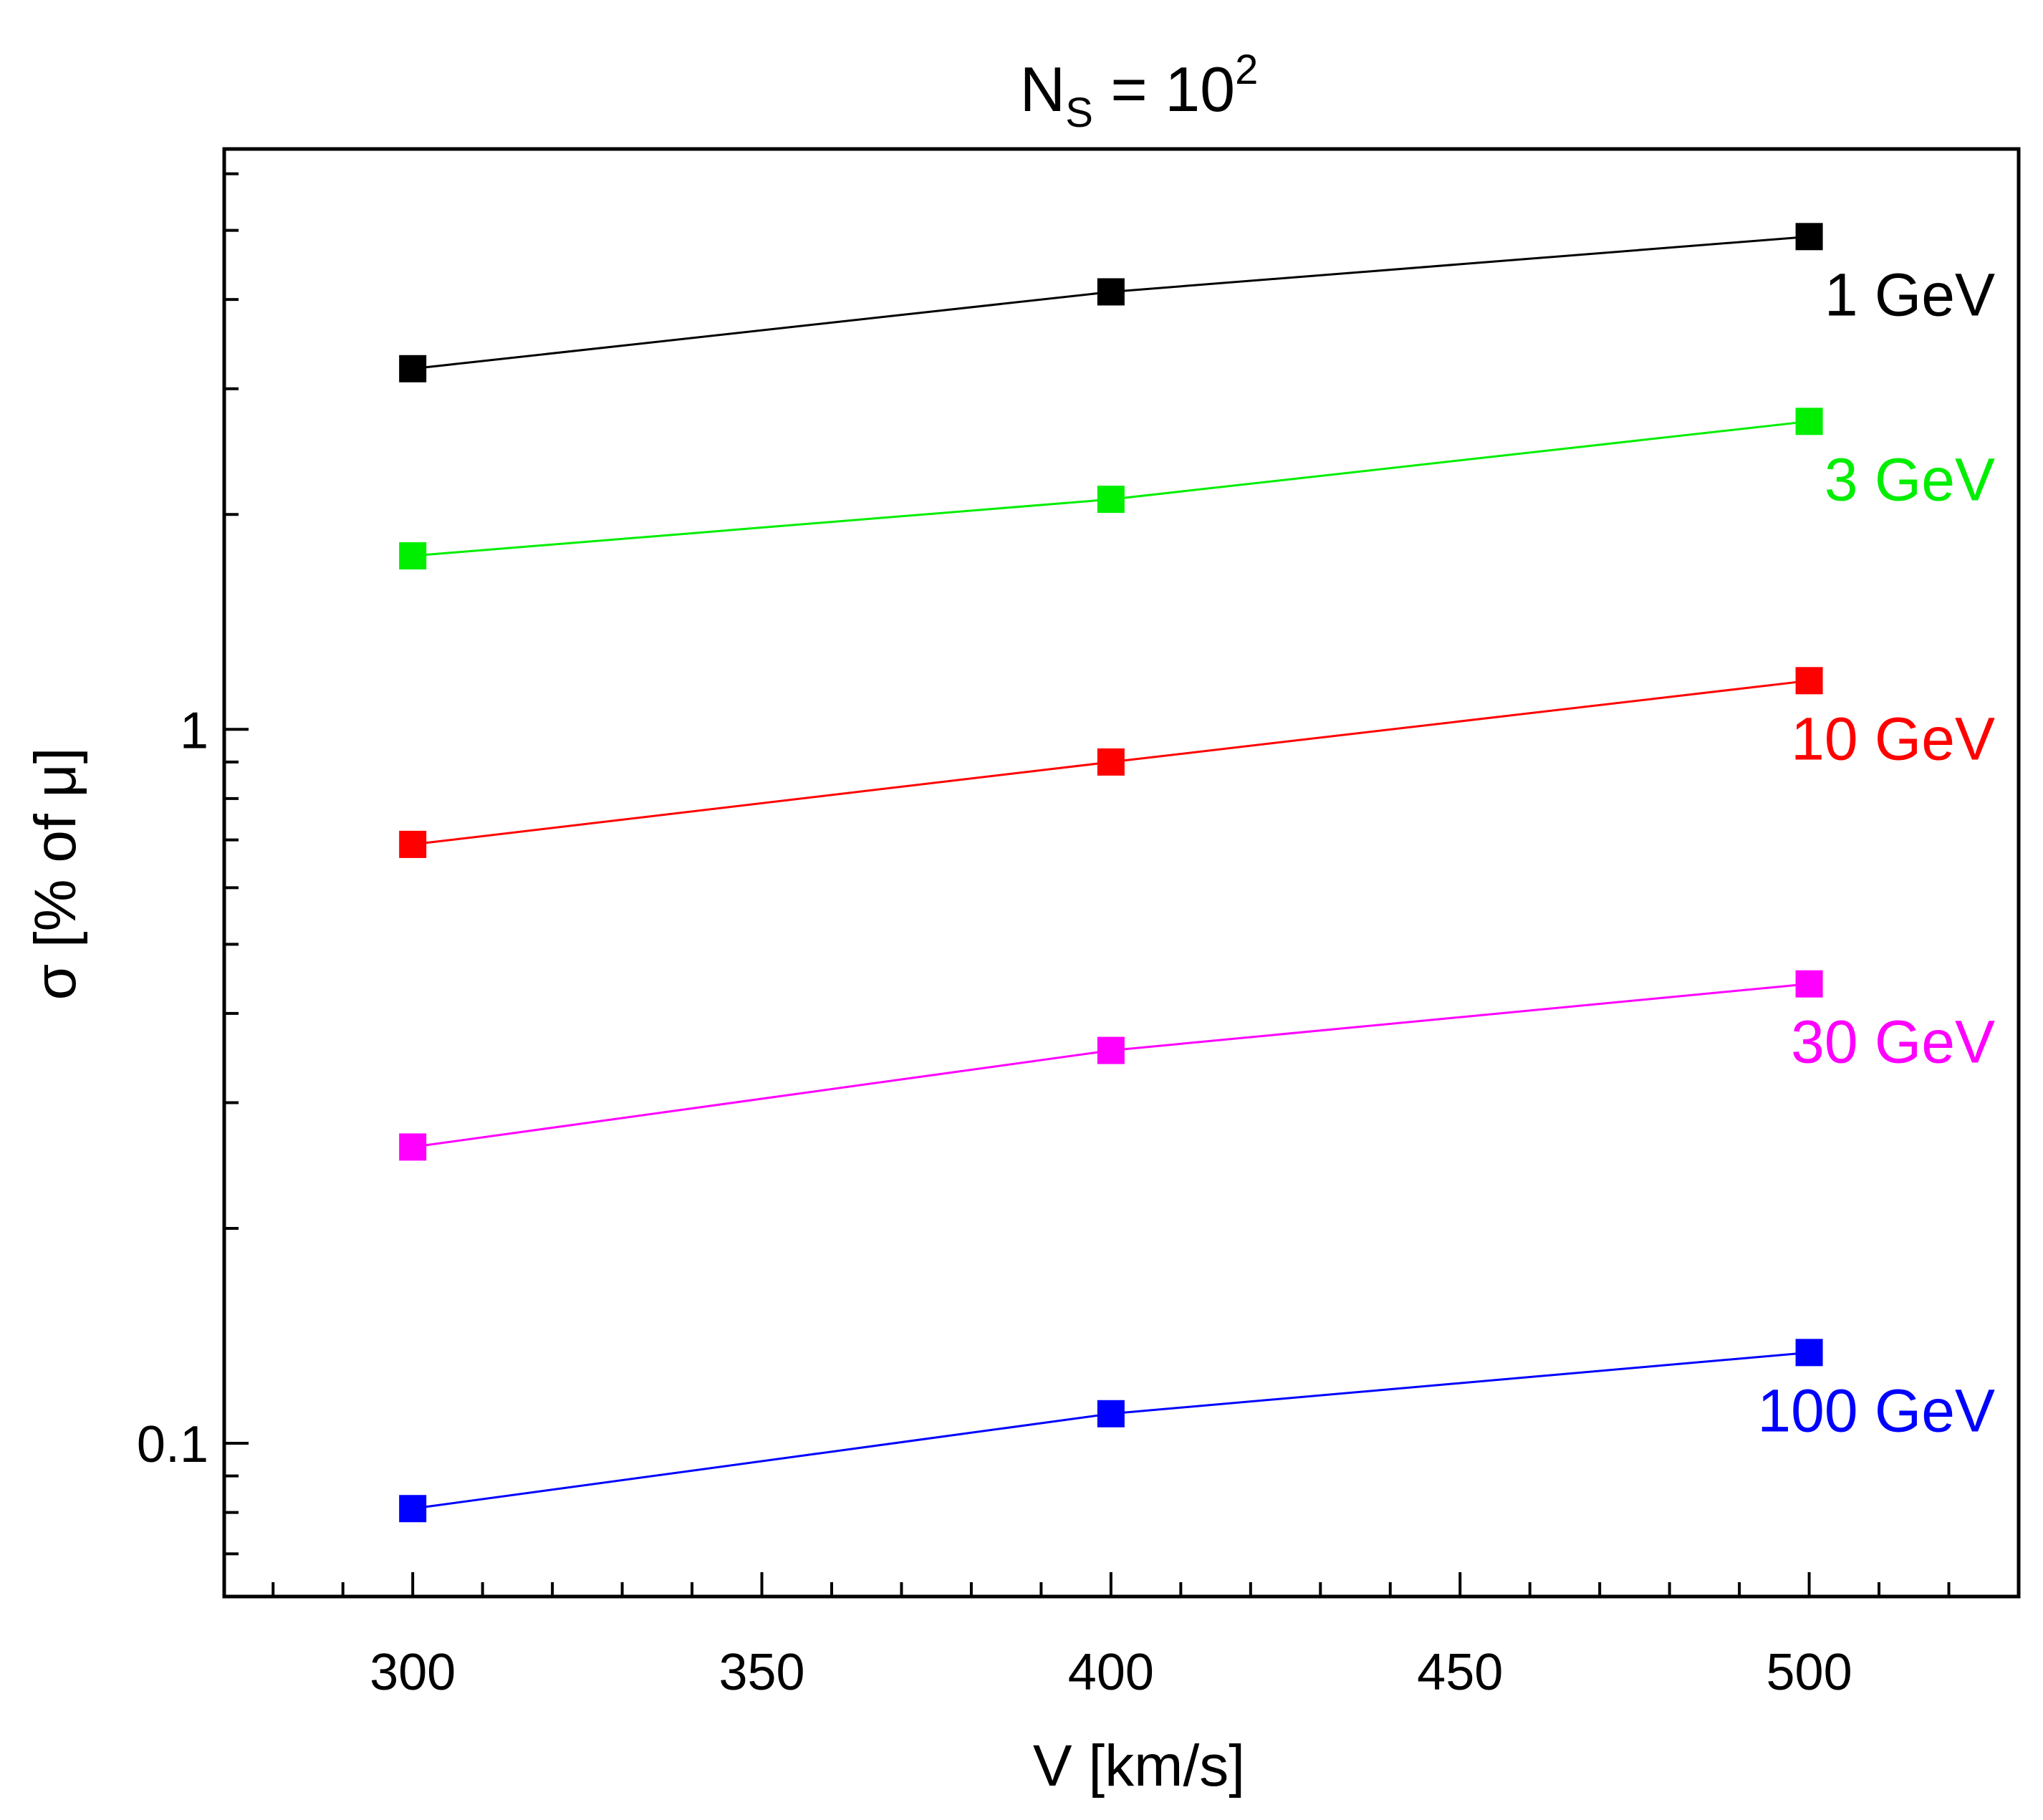 The width and height of the screenshot is (2043, 1820). Describe the element at coordinates (1910, 479) in the screenshot. I see `series-label: 3 GeV` at that location.